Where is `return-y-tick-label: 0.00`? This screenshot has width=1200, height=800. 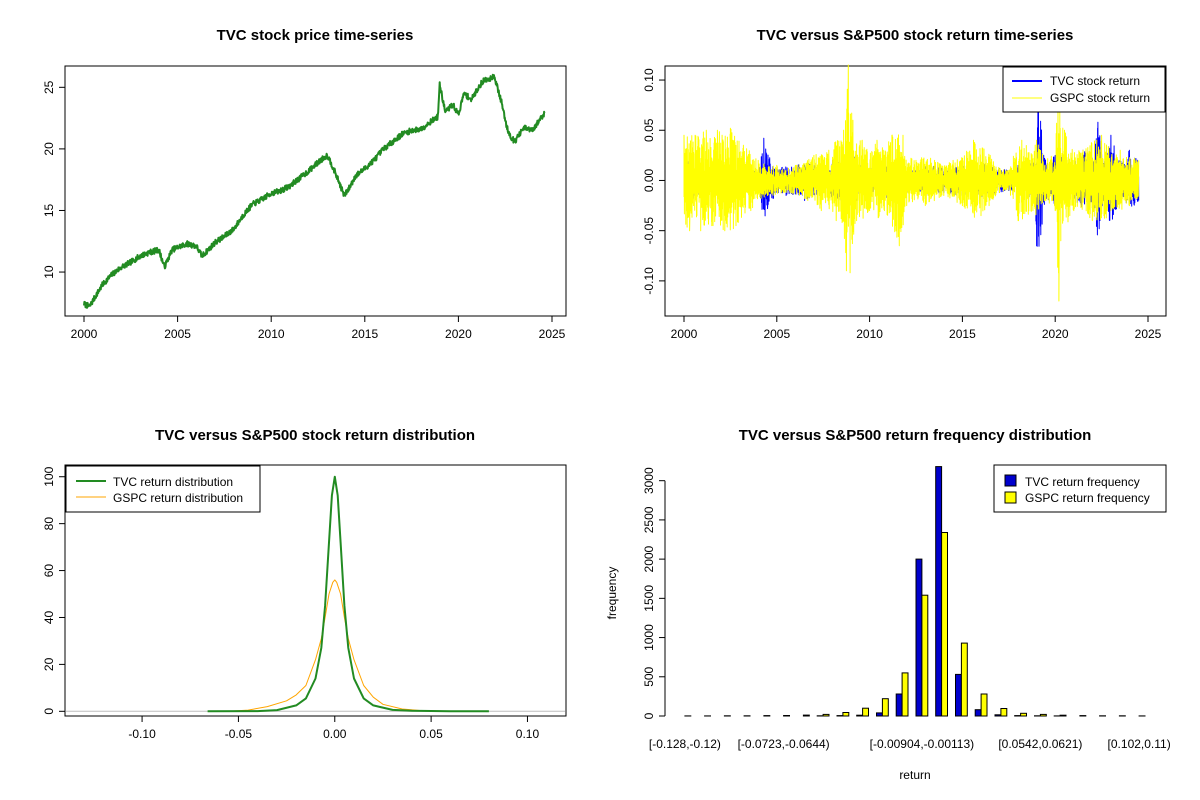
return-y-tick-label: 0.00 is located at coordinates (649, 180).